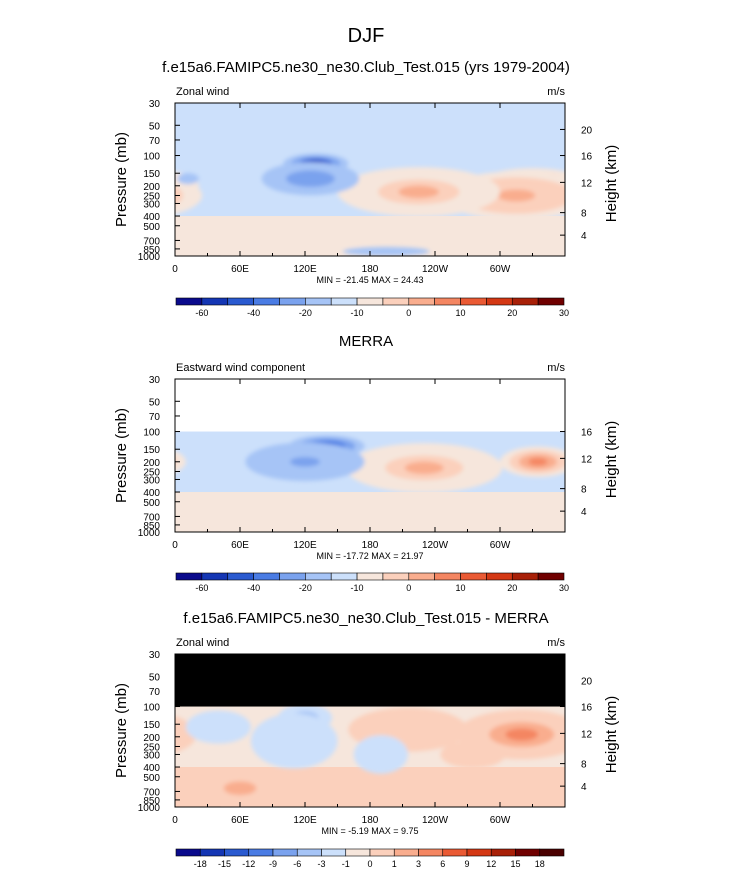 This screenshot has height=876, width=733. Describe the element at coordinates (584, 512) in the screenshot. I see `height-tick-label: 4` at that location.